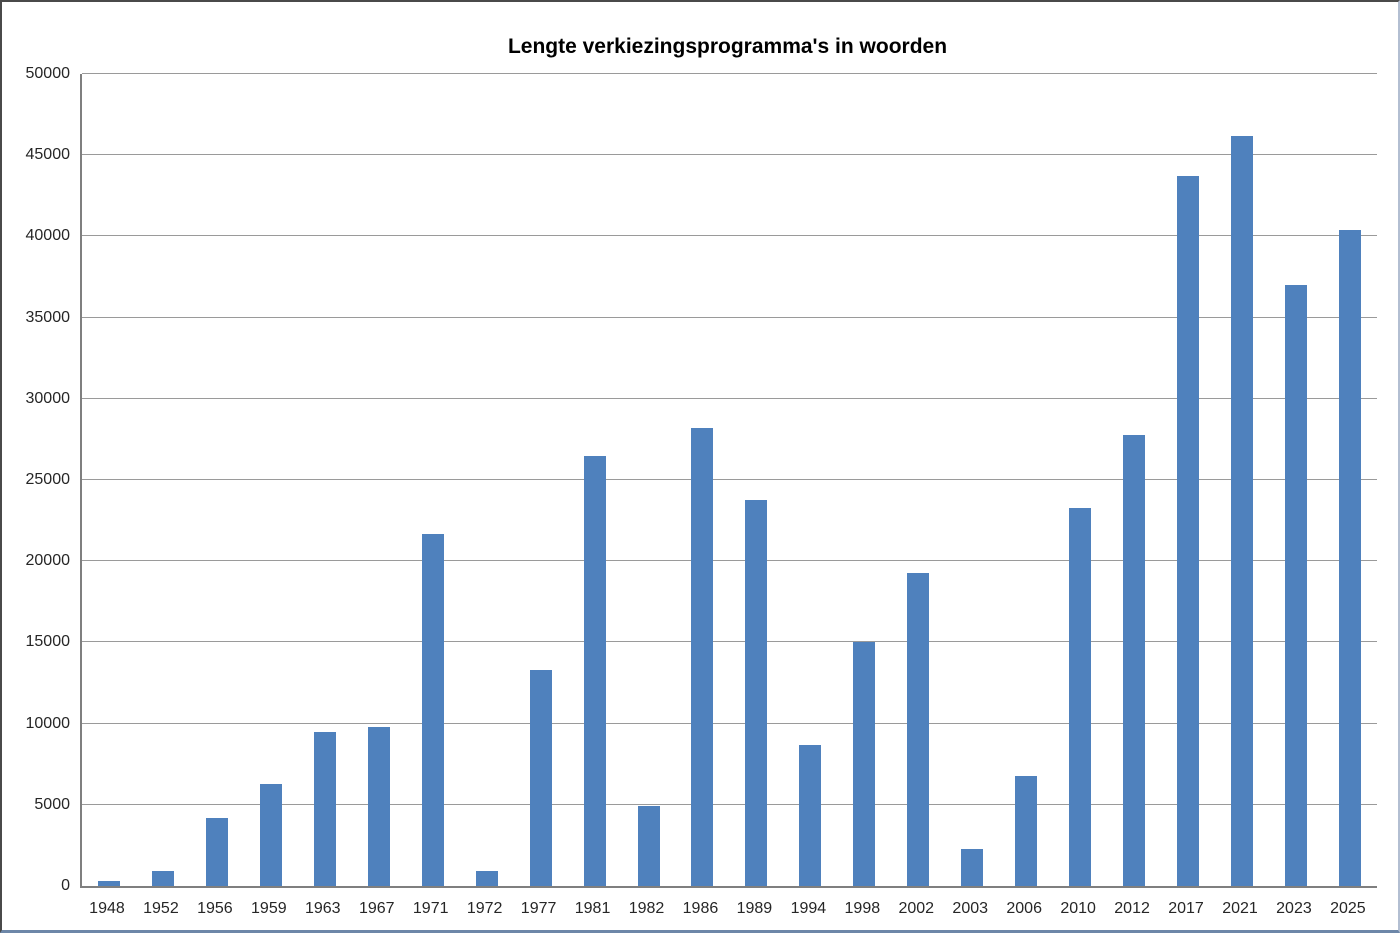 The height and width of the screenshot is (933, 1400). Describe the element at coordinates (162, 878) in the screenshot. I see `bar-1952` at that location.